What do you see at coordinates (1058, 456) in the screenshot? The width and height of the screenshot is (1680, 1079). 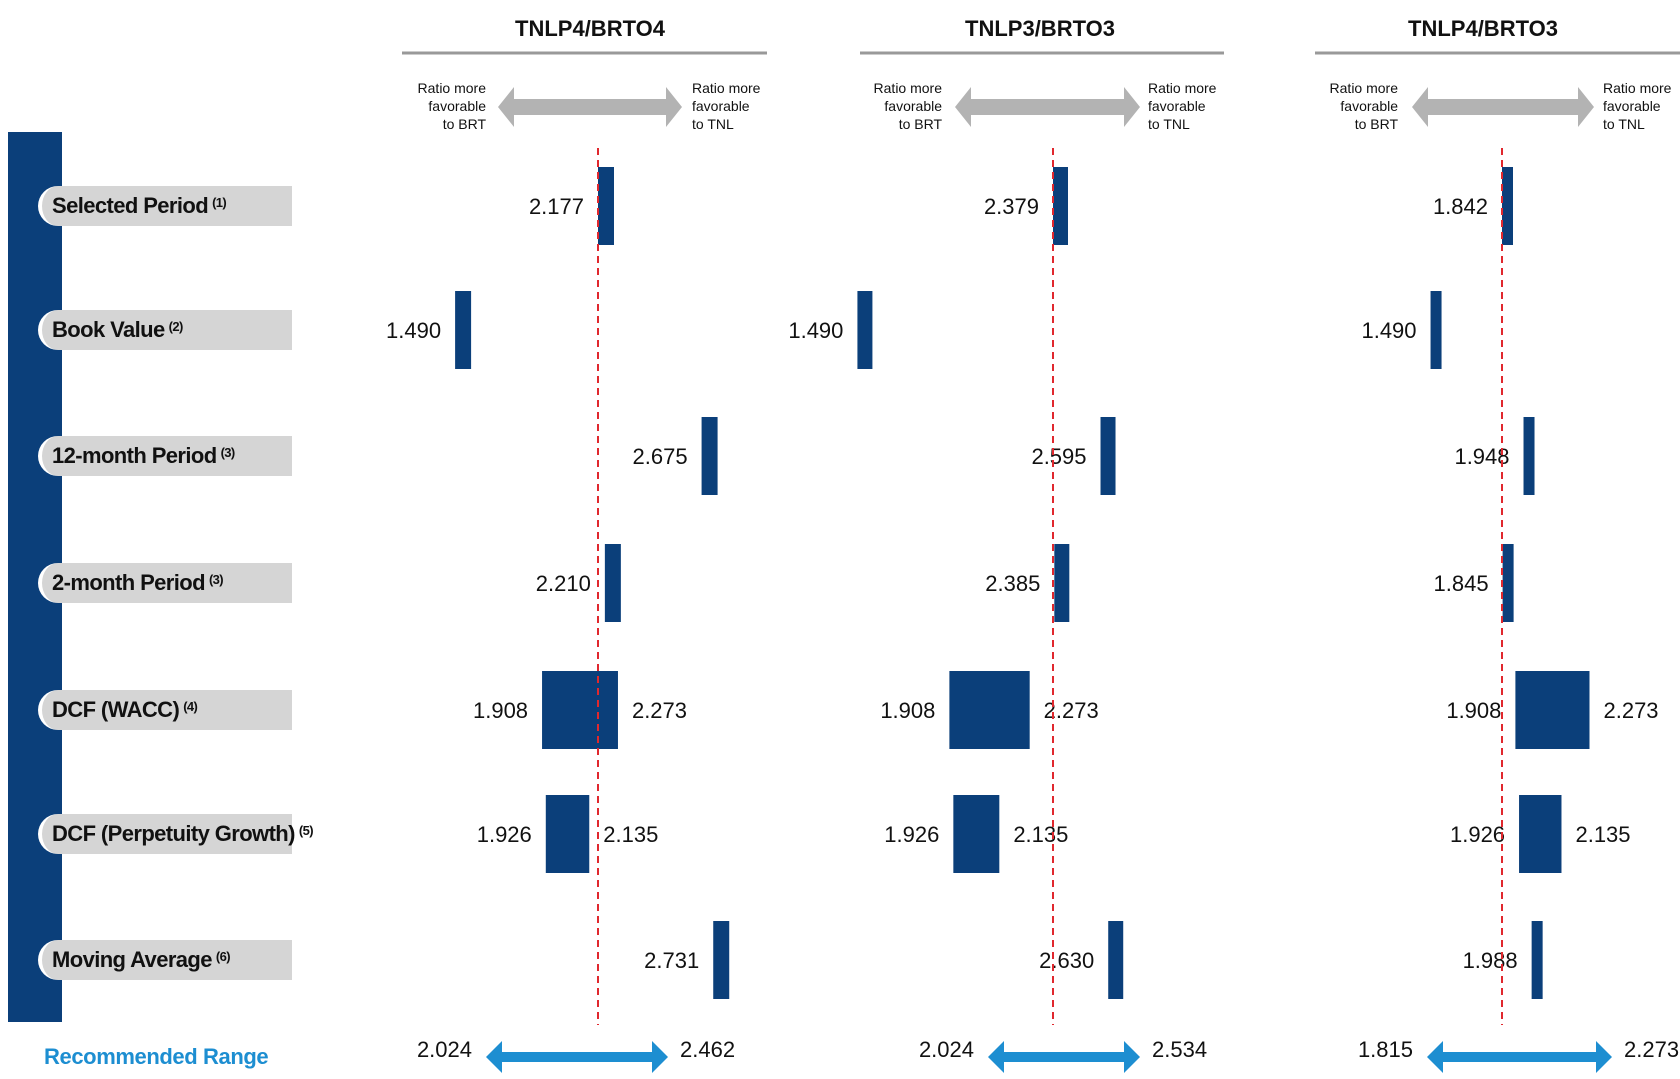 I see `bar-value: 2.595` at bounding box center [1058, 456].